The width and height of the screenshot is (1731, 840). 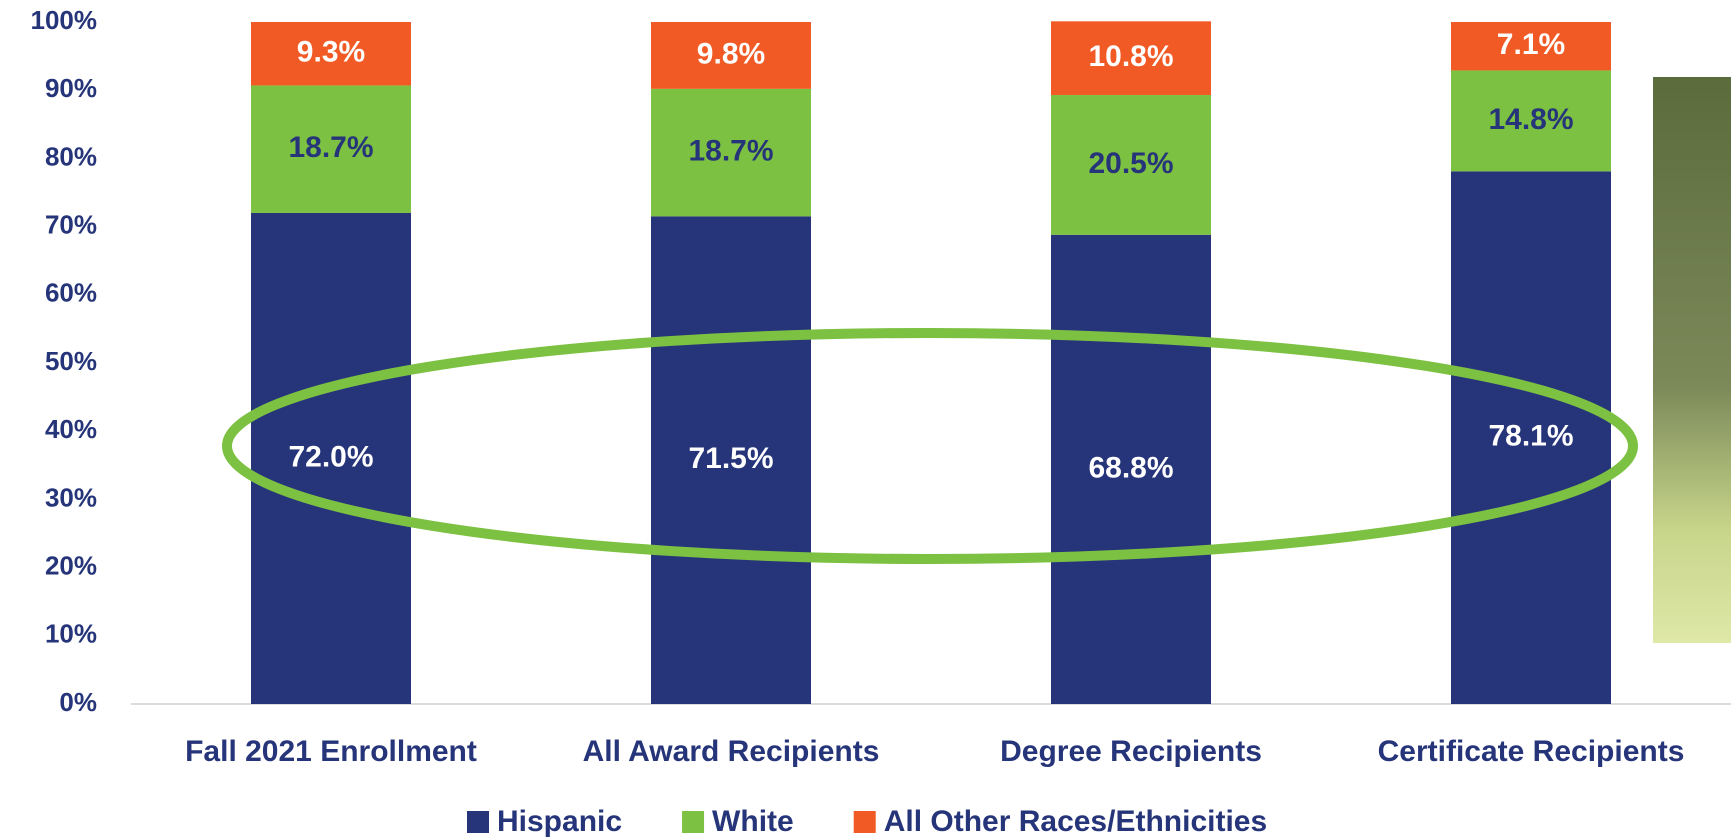 What do you see at coordinates (71, 634) in the screenshot?
I see `y-tick-label: 10%` at bounding box center [71, 634].